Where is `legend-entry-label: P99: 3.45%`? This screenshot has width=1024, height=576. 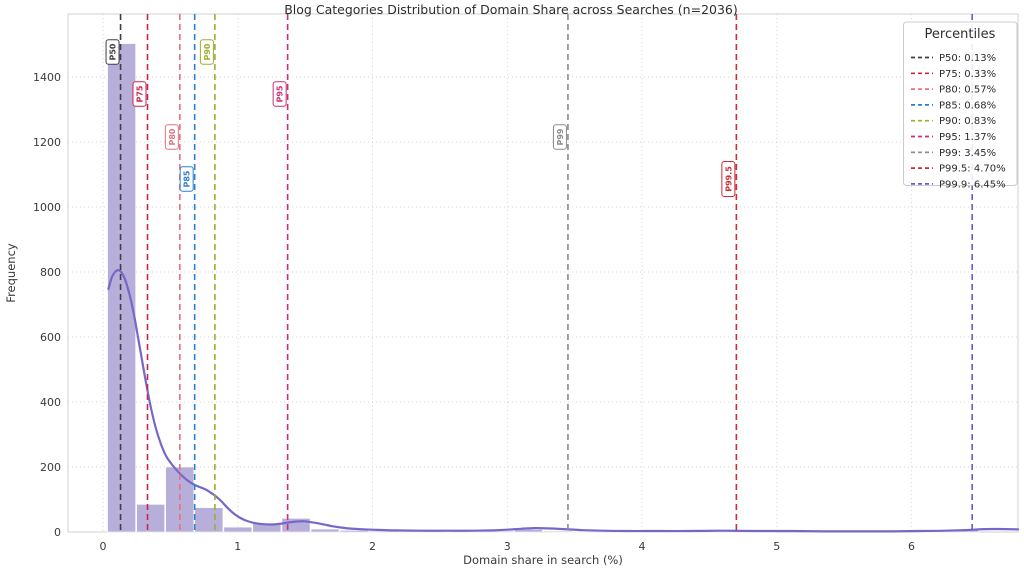 legend-entry-label: P99: 3.45% is located at coordinates (967, 153).